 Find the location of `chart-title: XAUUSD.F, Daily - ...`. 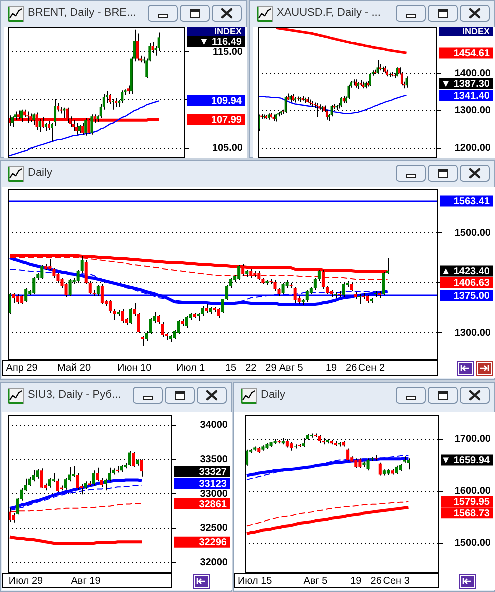

chart-title: XAUUSD.F, Daily - ... is located at coordinates (329, 13).